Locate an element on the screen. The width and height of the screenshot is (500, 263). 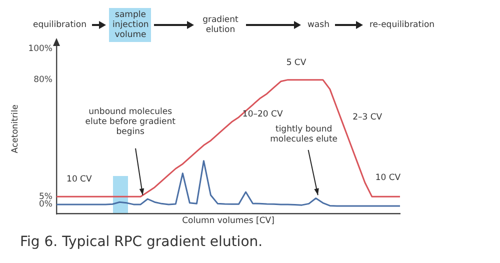
y-axis-title: Acetonitrile is located at coordinates (15, 129).